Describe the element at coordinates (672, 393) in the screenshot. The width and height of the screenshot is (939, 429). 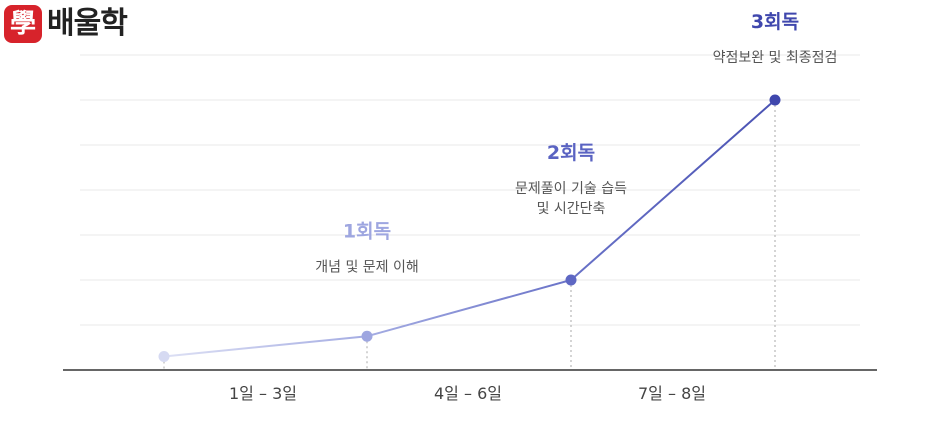
I see `x-tick-label: 7일 – 8일` at that location.